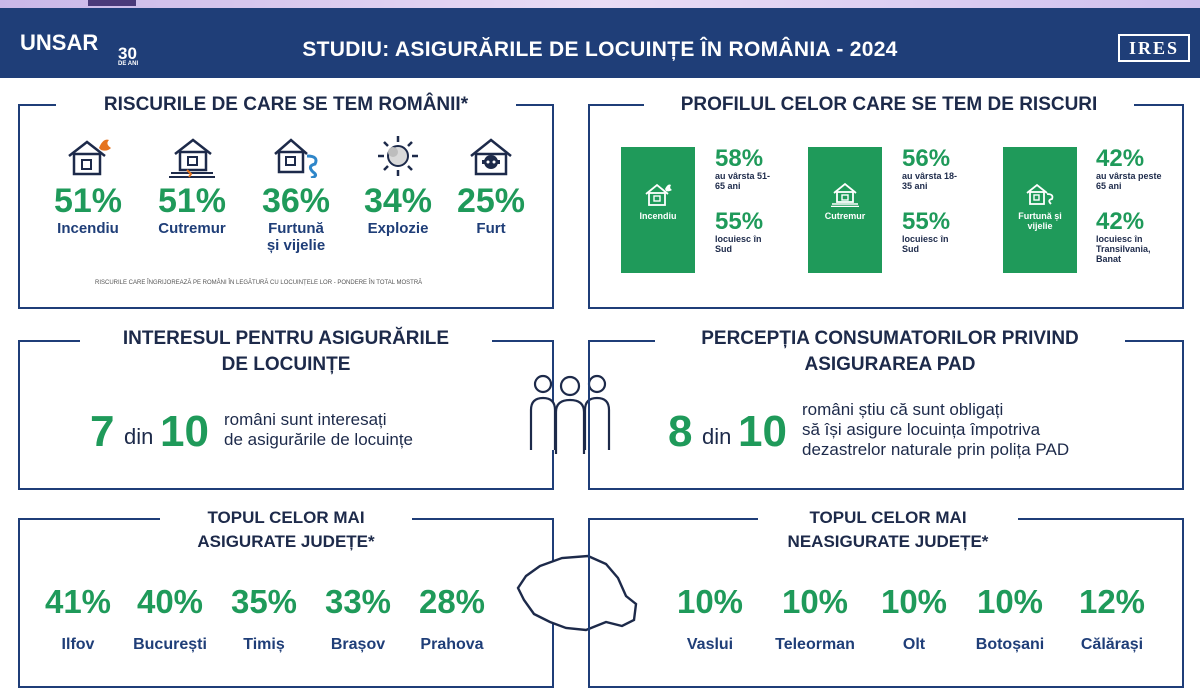 The width and height of the screenshot is (1200, 688). What do you see at coordinates (889, 105) in the screenshot?
I see `profile-title: PROFILUL CELOR CARE SE TEM DE RISCURI` at bounding box center [889, 105].